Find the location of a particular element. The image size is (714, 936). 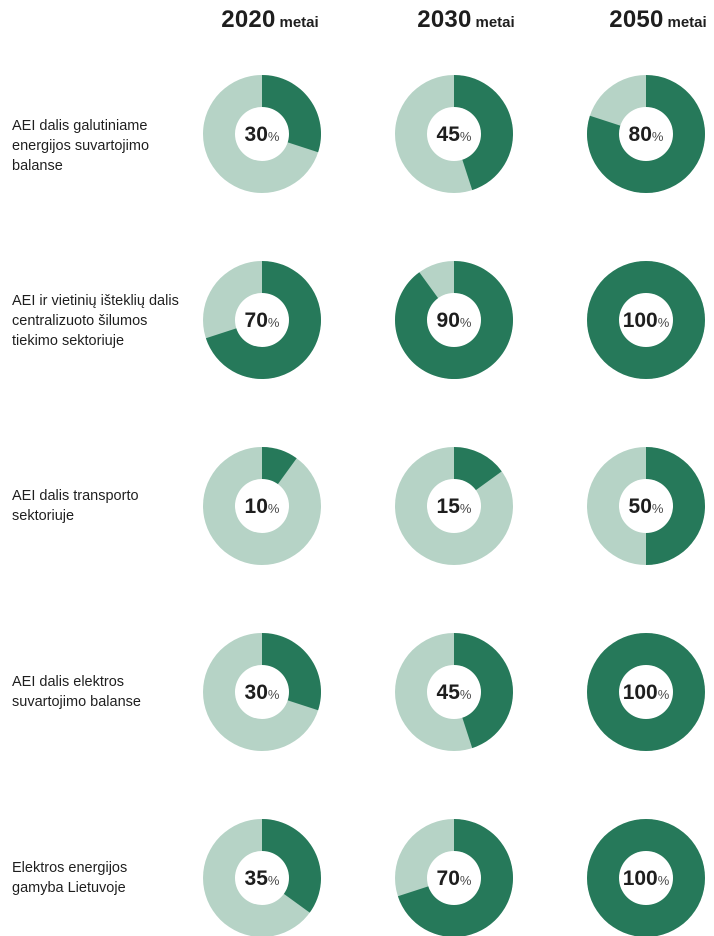

row-label-line: sektoriuje is located at coordinates (43, 516).